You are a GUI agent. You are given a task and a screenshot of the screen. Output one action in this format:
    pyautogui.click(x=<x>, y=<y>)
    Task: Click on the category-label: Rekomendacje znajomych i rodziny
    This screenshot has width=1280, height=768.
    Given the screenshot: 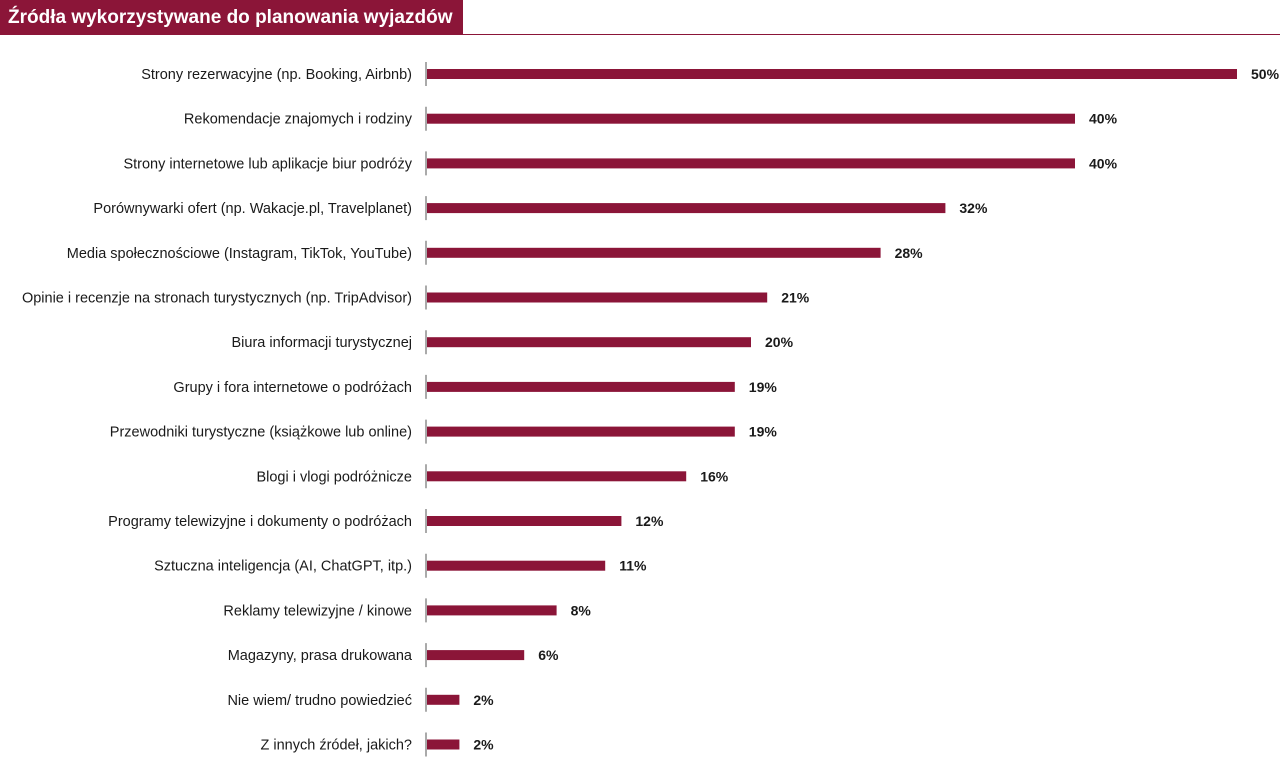 What is the action you would take?
    pyautogui.click(x=298, y=120)
    